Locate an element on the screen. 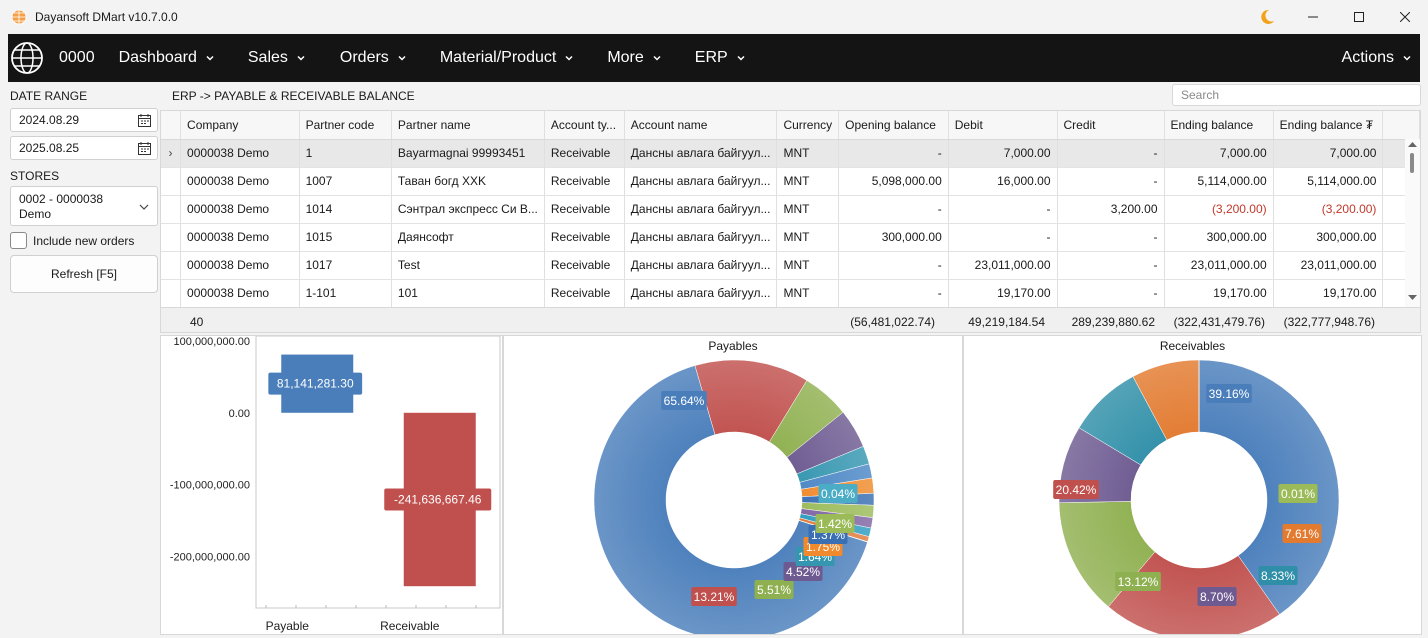  nav-label: Dashboard is located at coordinates (157, 57).